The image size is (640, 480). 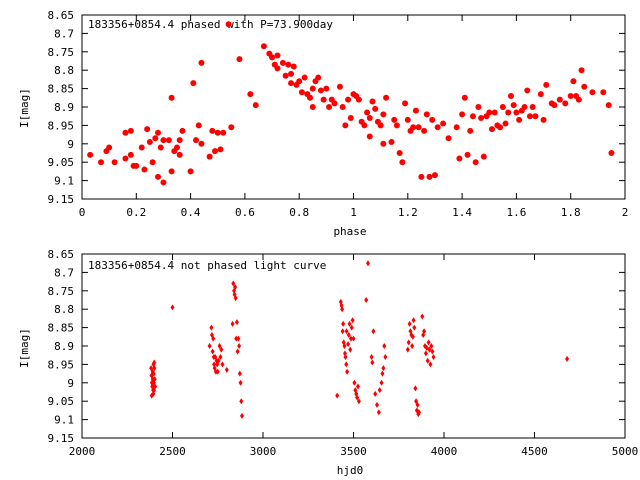 What do you see at coordinates (534, 451) in the screenshot?
I see `x-tick-label: 4500` at bounding box center [534, 451].